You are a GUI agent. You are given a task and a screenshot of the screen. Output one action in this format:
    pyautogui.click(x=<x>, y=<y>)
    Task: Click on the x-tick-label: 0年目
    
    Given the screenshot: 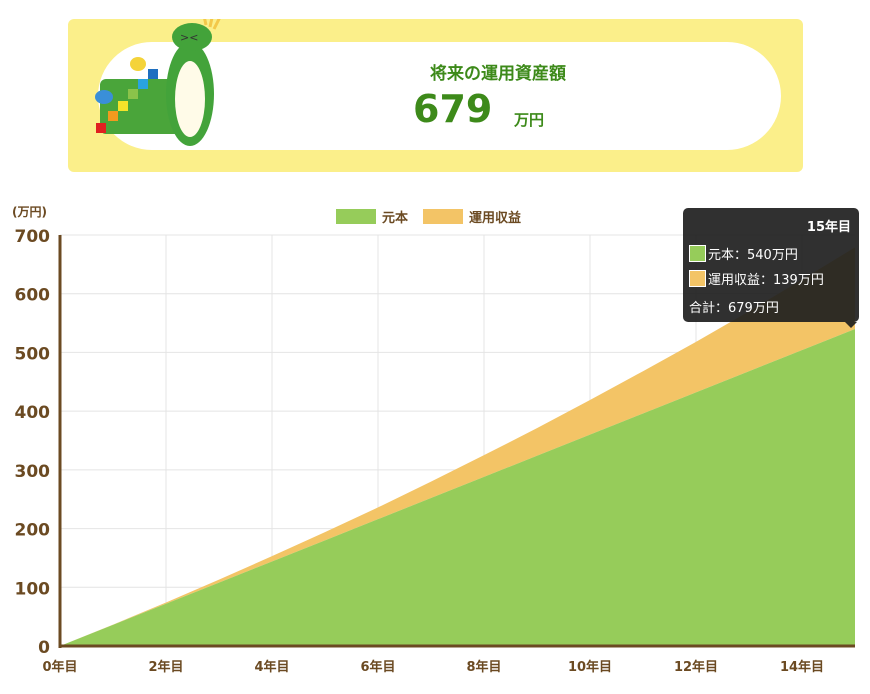 What is the action you would take?
    pyautogui.click(x=59, y=667)
    